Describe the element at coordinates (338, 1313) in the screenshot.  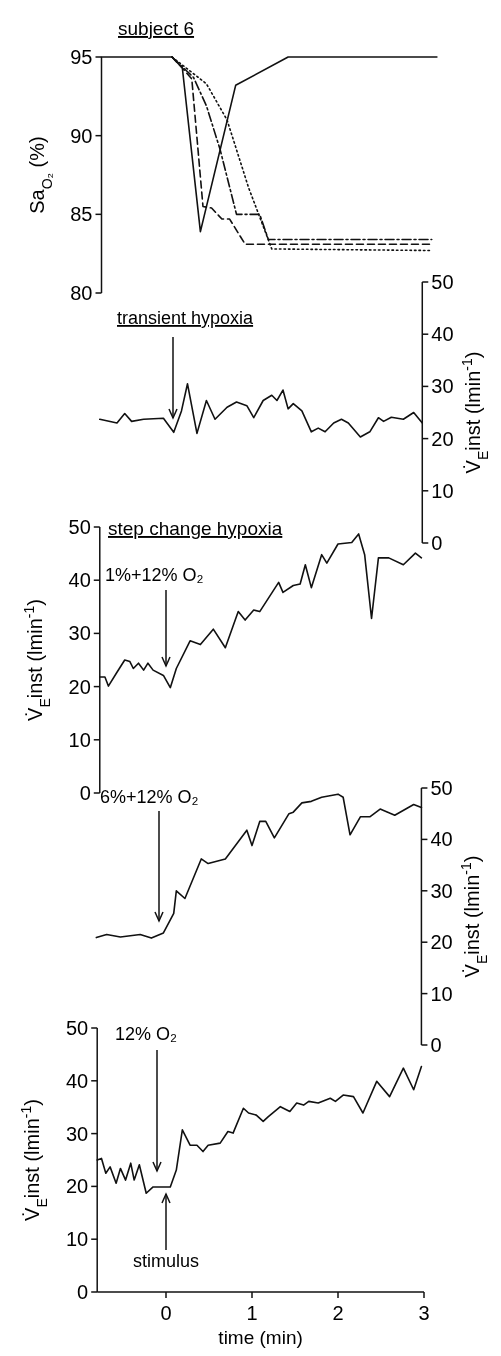
I see `x-tick-label: 2` at that location.